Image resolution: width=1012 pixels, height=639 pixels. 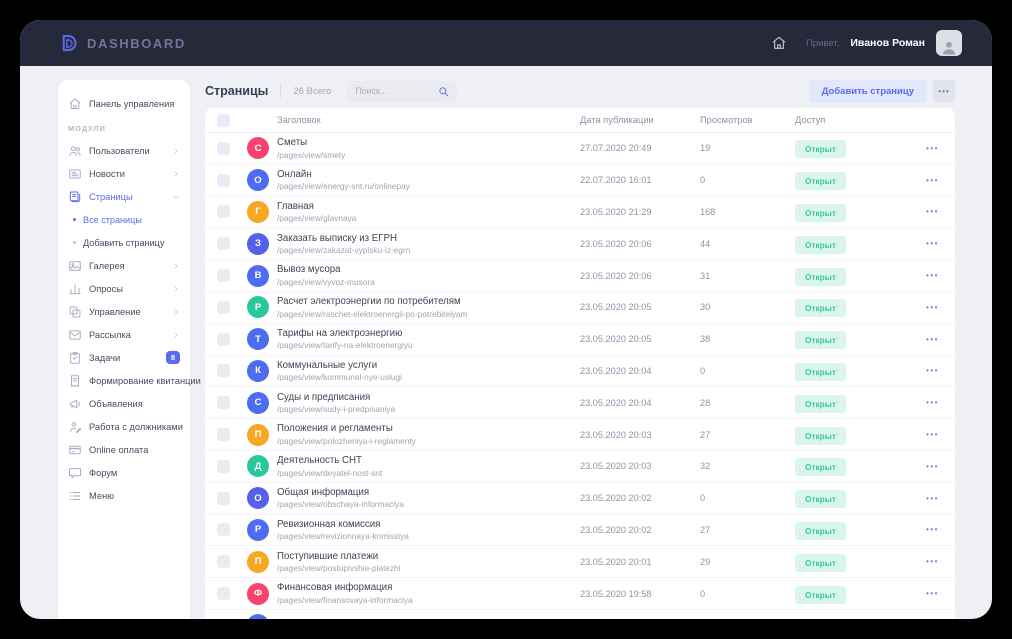 I want to click on sidebar-subitem-all-pages: Все страницы, so click(x=124, y=219).